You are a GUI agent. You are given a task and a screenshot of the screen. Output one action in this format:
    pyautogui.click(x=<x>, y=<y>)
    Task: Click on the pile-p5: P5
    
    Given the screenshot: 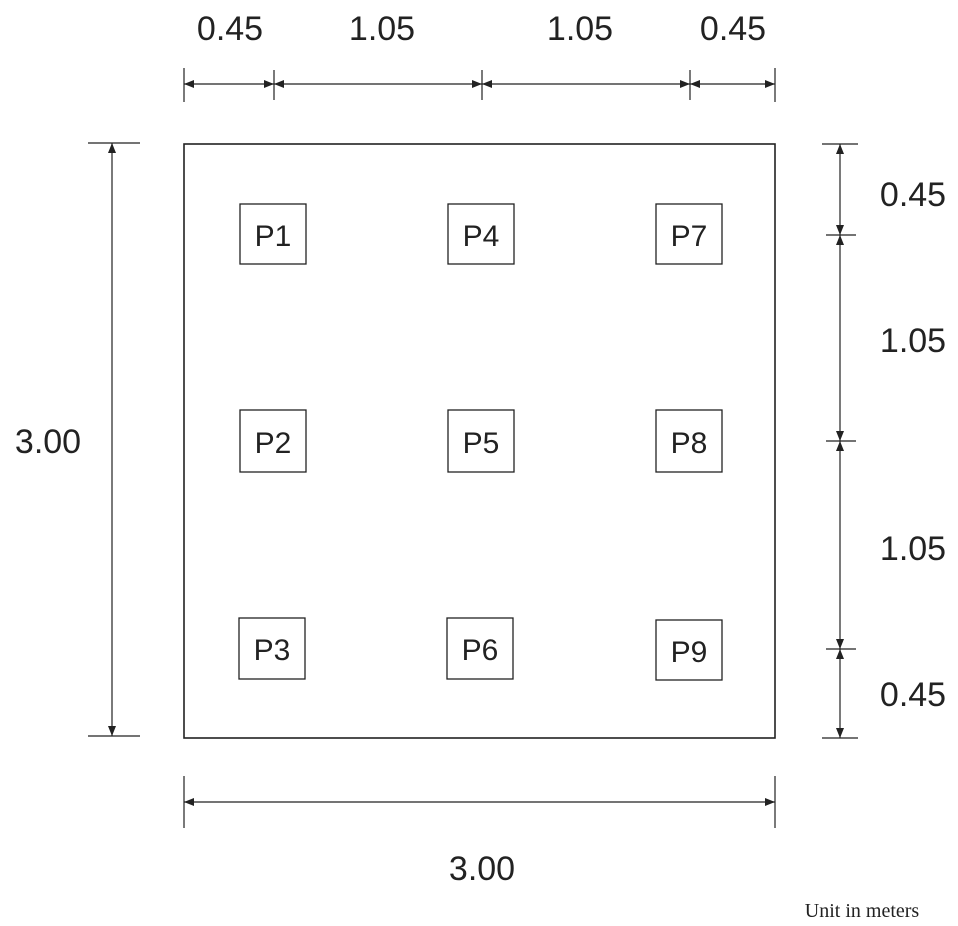 What is the action you would take?
    pyautogui.click(x=481, y=441)
    